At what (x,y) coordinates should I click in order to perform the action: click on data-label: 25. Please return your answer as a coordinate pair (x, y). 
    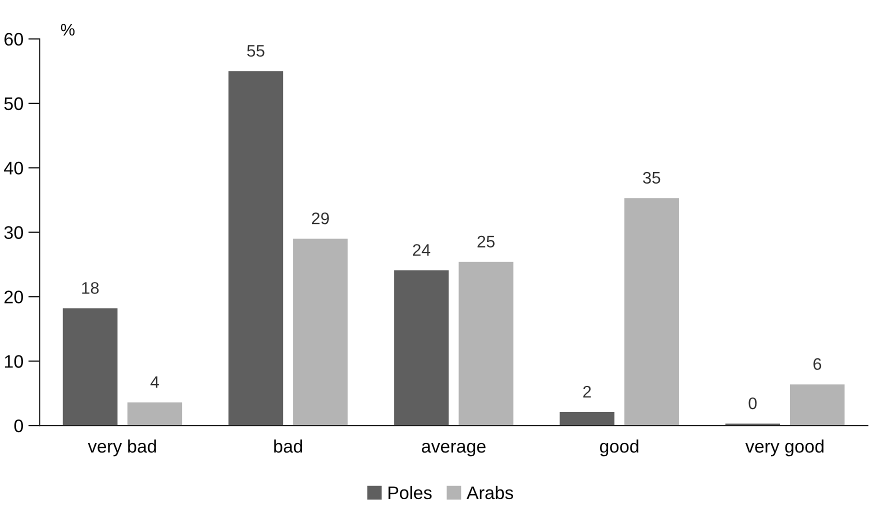
    Looking at the image, I should click on (486, 242).